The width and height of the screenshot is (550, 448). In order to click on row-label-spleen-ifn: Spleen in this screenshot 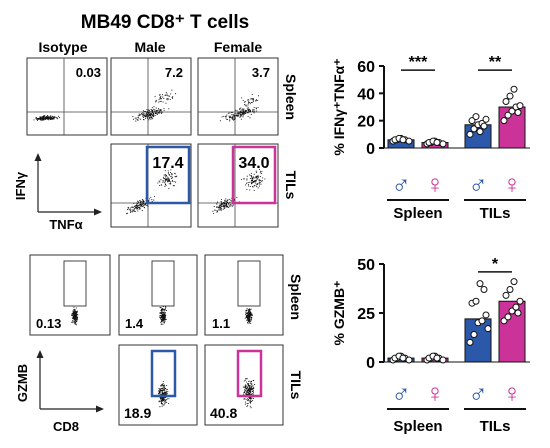, I will do `click(291, 97)`.